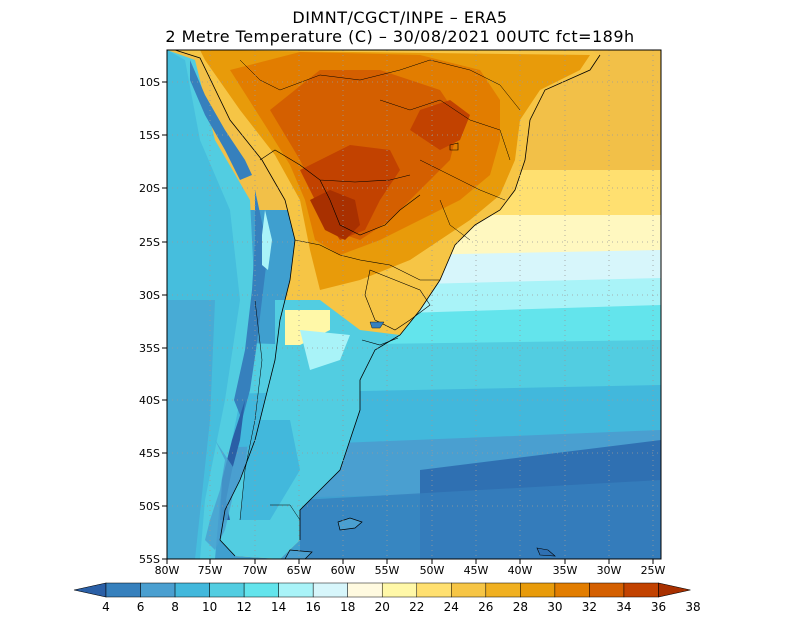 The width and height of the screenshot is (800, 618). I want to click on colorbar-label: 32, so click(589, 607).